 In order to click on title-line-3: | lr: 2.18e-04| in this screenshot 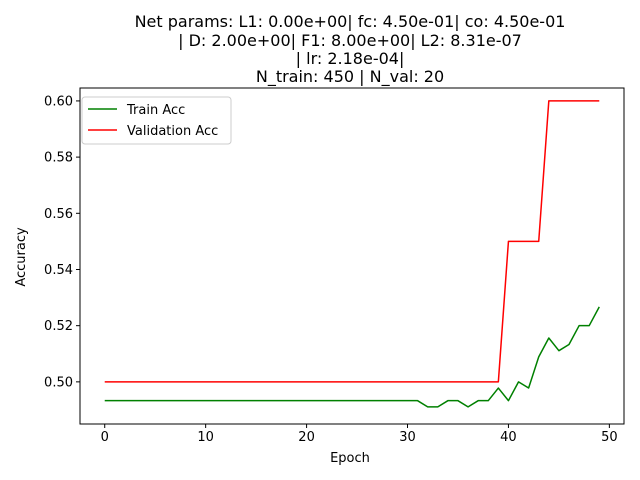, I will do `click(350, 58)`.